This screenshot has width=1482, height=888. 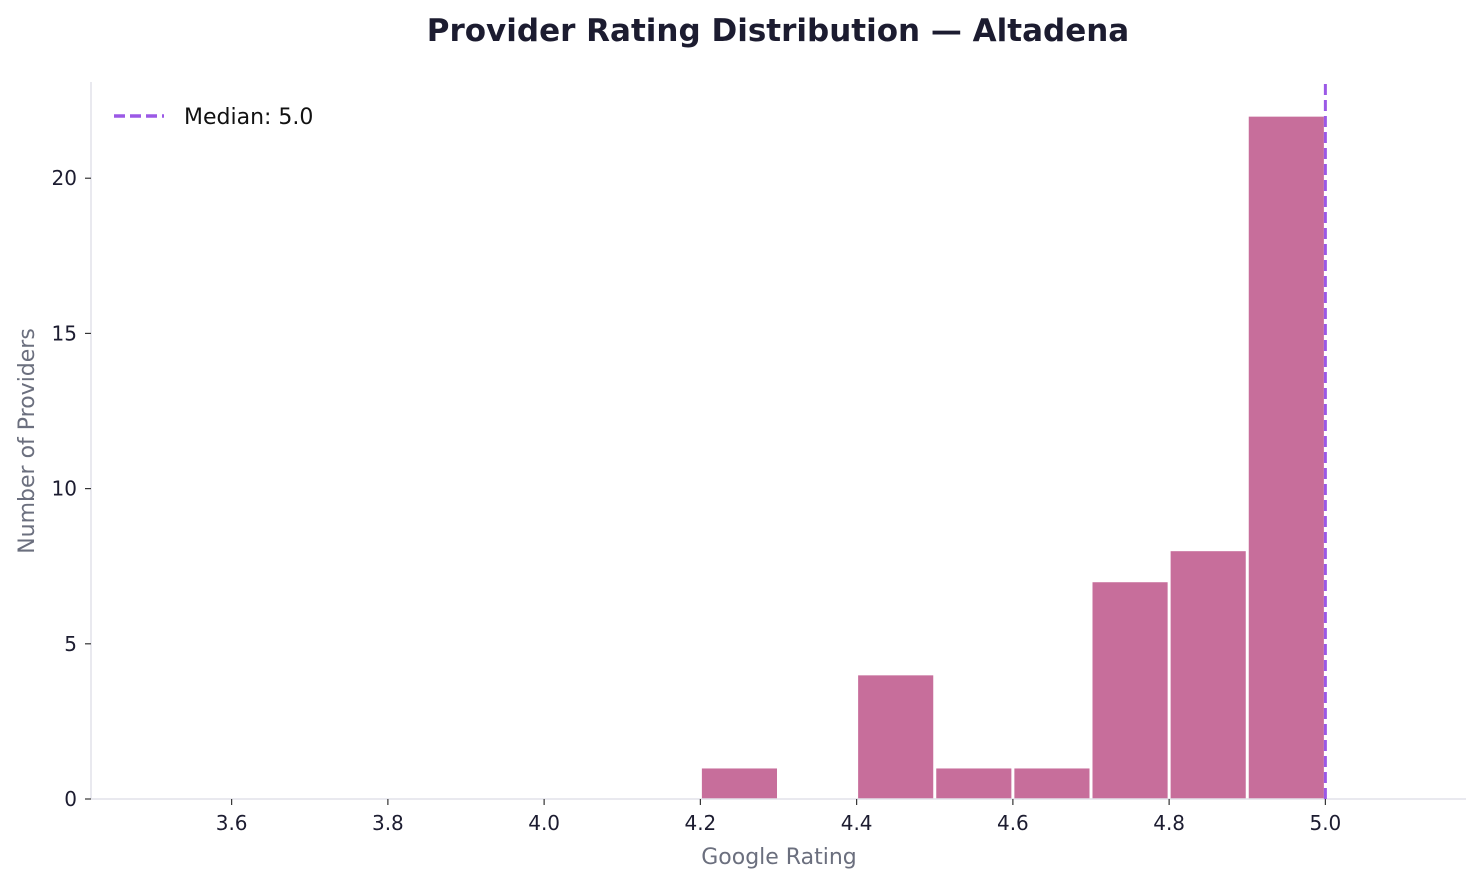 I want to click on x-tick-label: 4.0, so click(x=544, y=823).